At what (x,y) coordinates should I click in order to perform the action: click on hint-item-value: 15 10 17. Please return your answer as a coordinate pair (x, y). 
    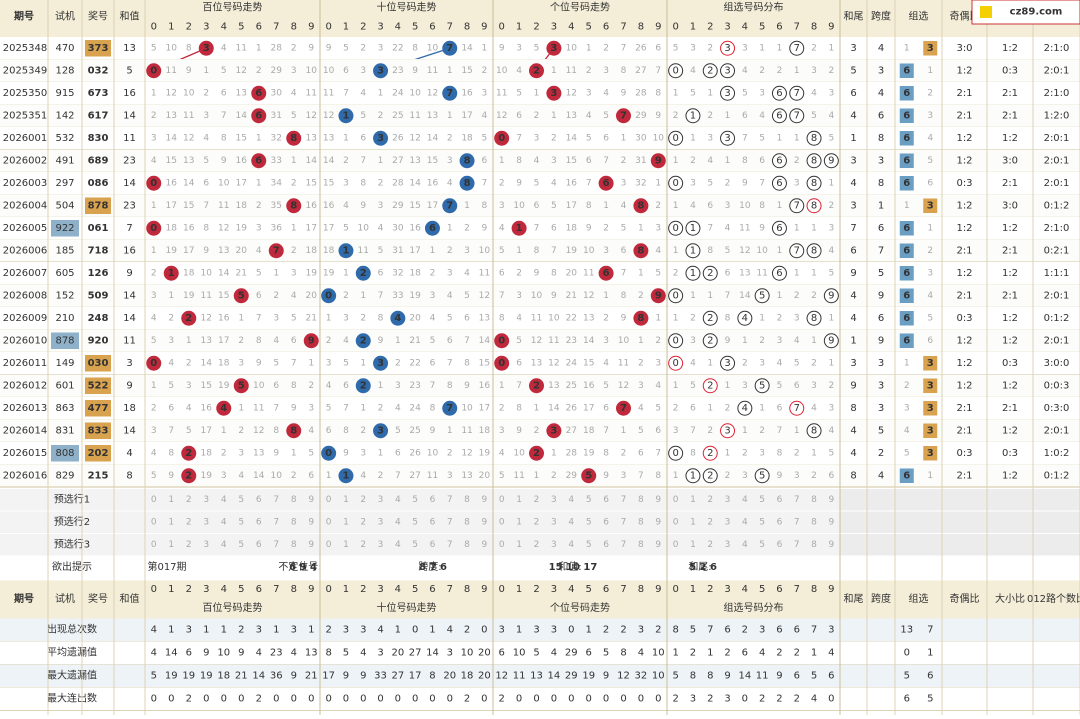
    Looking at the image, I should click on (573, 567).